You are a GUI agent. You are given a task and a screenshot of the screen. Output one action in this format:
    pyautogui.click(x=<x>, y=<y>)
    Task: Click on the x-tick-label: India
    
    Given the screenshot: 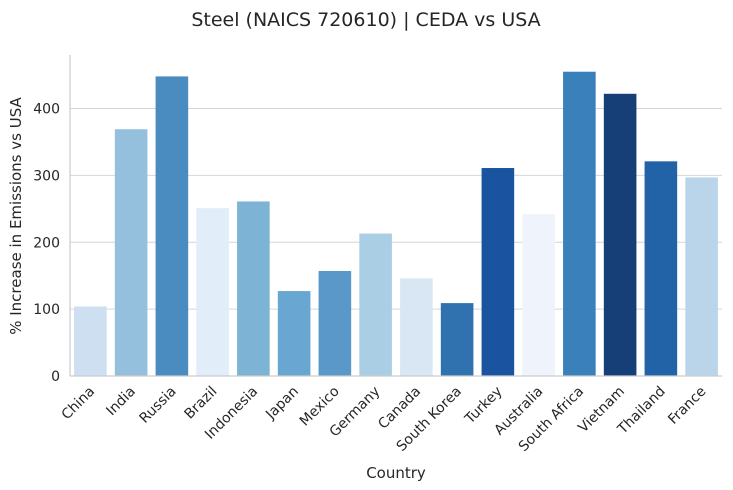 What is the action you would take?
    pyautogui.click(x=121, y=402)
    